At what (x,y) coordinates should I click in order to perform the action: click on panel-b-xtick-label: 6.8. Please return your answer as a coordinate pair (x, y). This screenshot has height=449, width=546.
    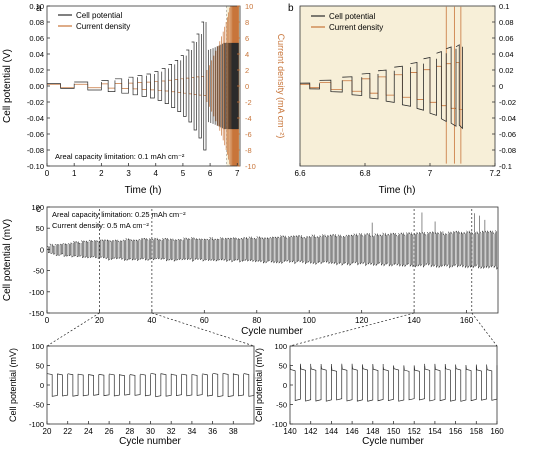
    Looking at the image, I should click on (365, 173).